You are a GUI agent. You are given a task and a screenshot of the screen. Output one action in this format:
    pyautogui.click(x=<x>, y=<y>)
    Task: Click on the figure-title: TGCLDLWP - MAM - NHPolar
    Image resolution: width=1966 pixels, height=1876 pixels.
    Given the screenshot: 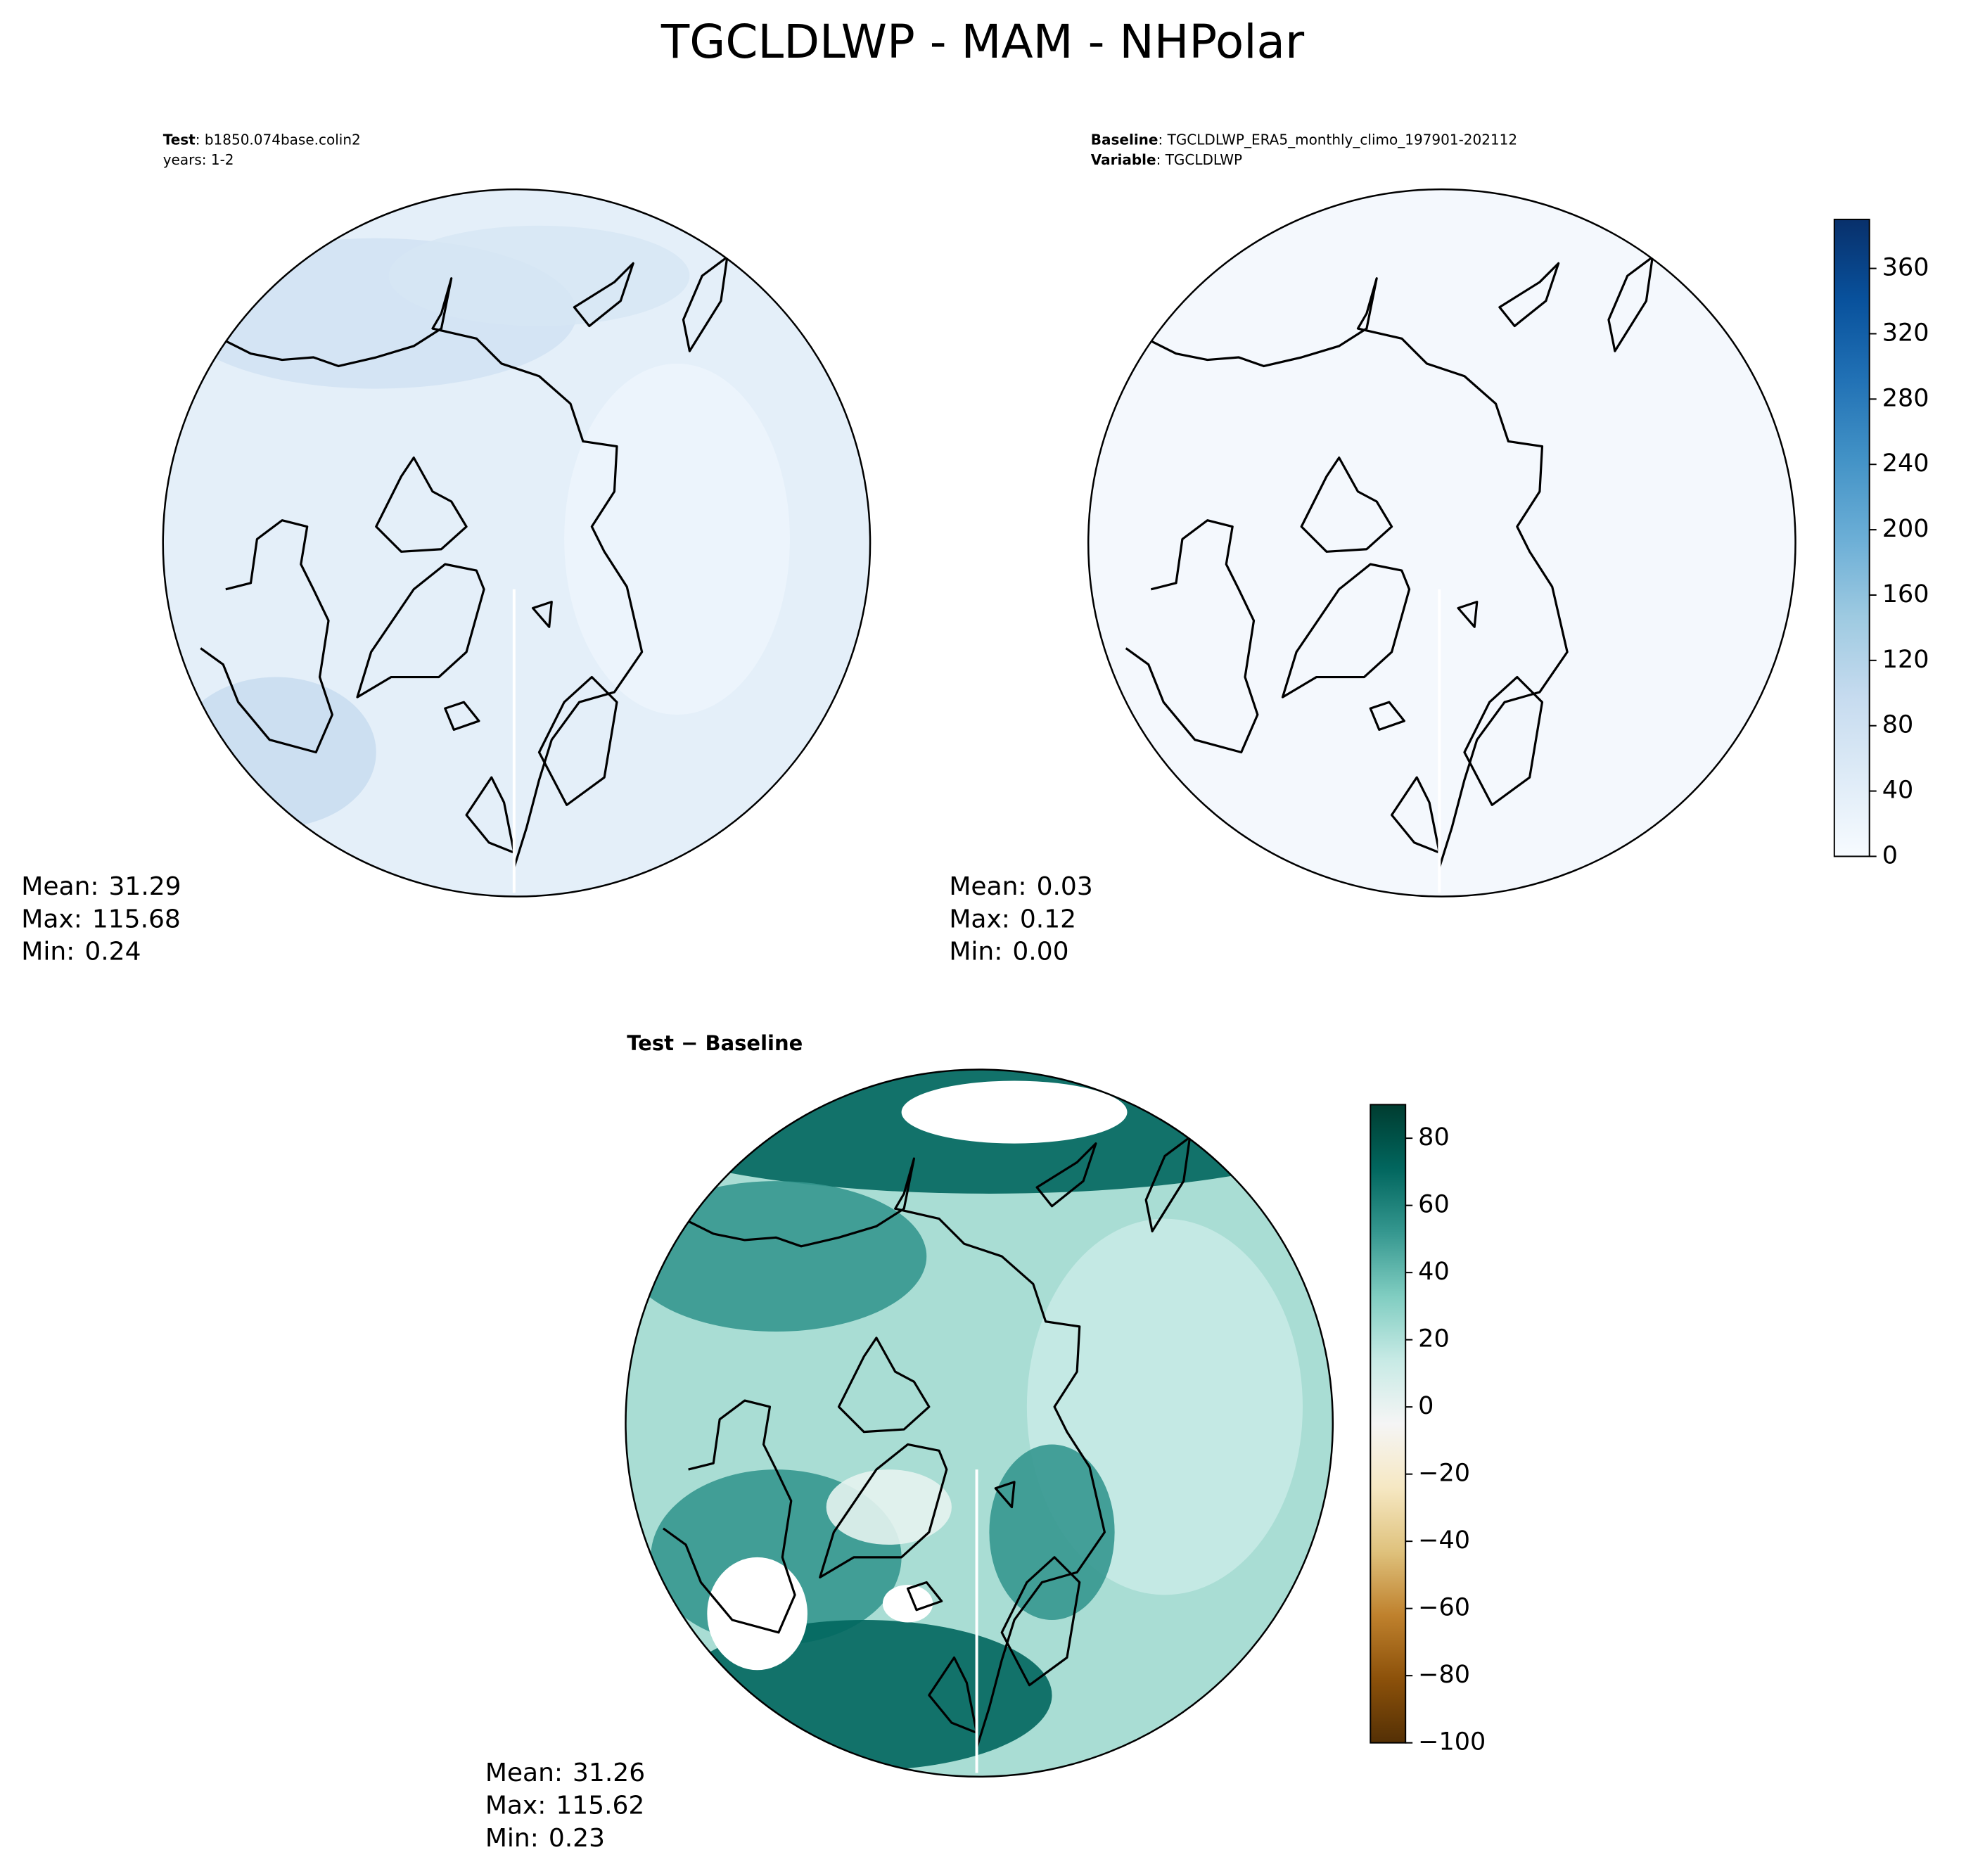 What is the action you would take?
    pyautogui.click(x=982, y=42)
    